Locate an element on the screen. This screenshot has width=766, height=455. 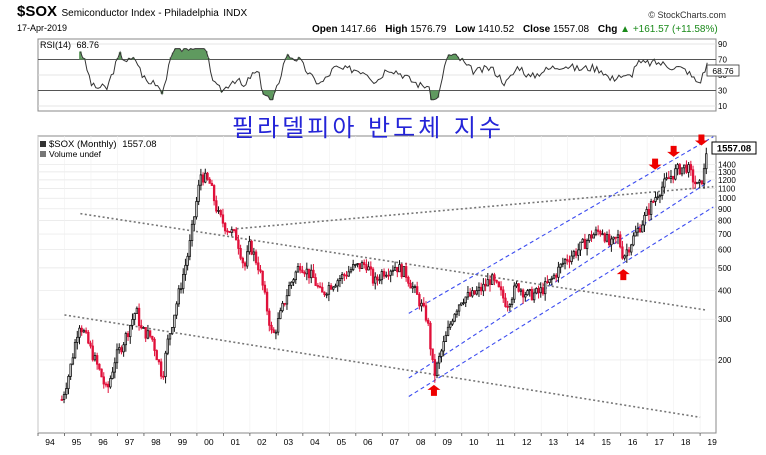
x-tick-label: 06 is located at coordinates (368, 442).